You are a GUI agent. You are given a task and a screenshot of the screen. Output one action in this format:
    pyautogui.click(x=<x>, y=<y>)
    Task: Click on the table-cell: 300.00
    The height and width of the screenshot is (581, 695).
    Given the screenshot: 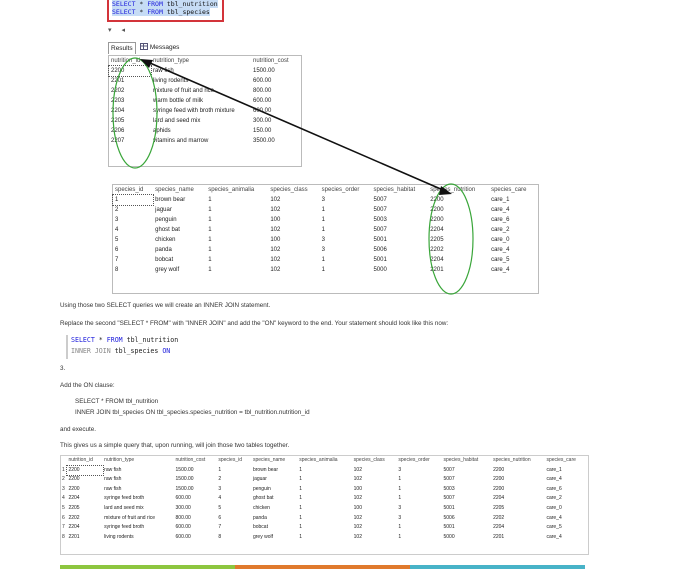 What is the action you would take?
    pyautogui.click(x=183, y=507)
    